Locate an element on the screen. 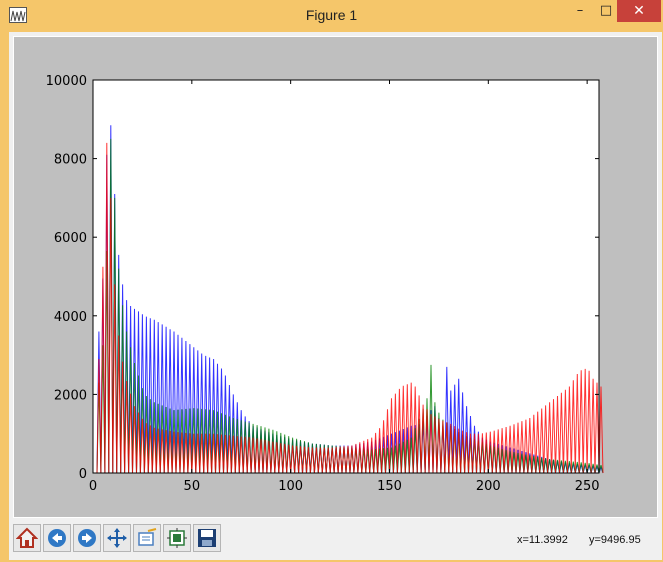 This screenshot has width=663, height=562. save-floppy-icon is located at coordinates (207, 538).